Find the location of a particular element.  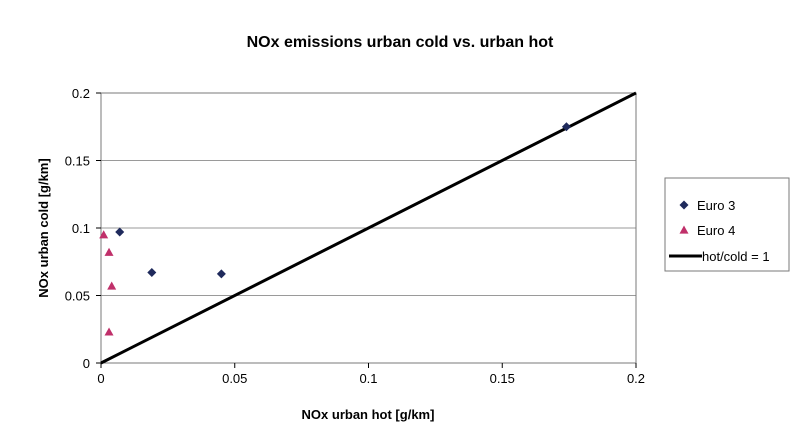

legend-euro-4-swatch is located at coordinates (684, 229).